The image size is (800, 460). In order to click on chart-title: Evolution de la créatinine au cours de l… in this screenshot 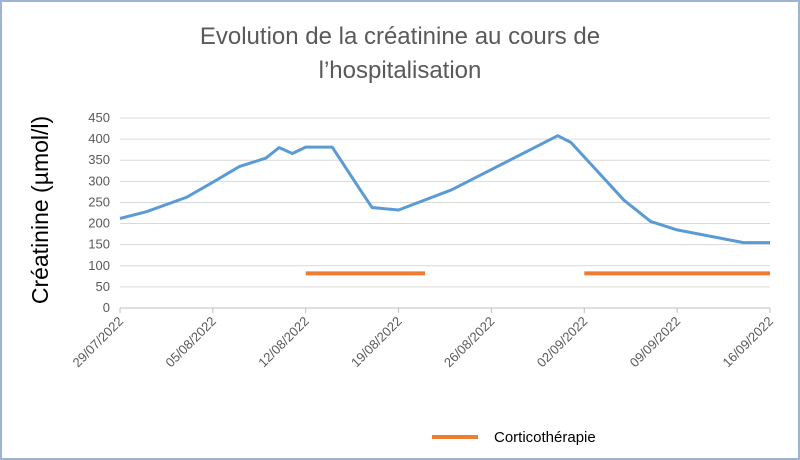, I will do `click(400, 54)`.